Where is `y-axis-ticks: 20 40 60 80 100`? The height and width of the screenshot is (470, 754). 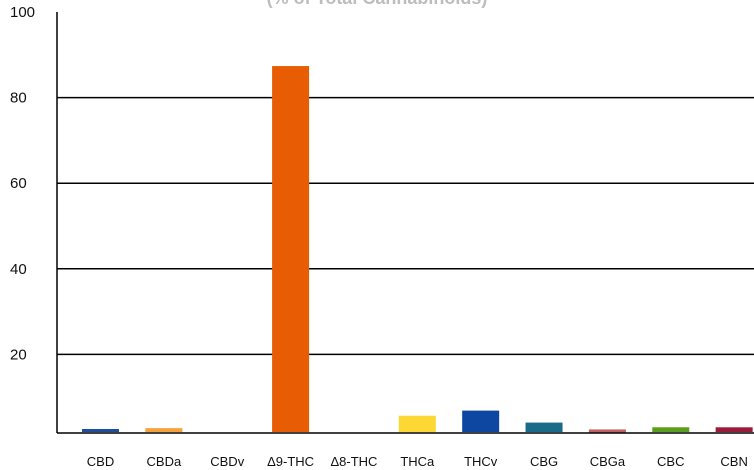 y-axis-ticks: 20 40 60 80 100 is located at coordinates (22, 183).